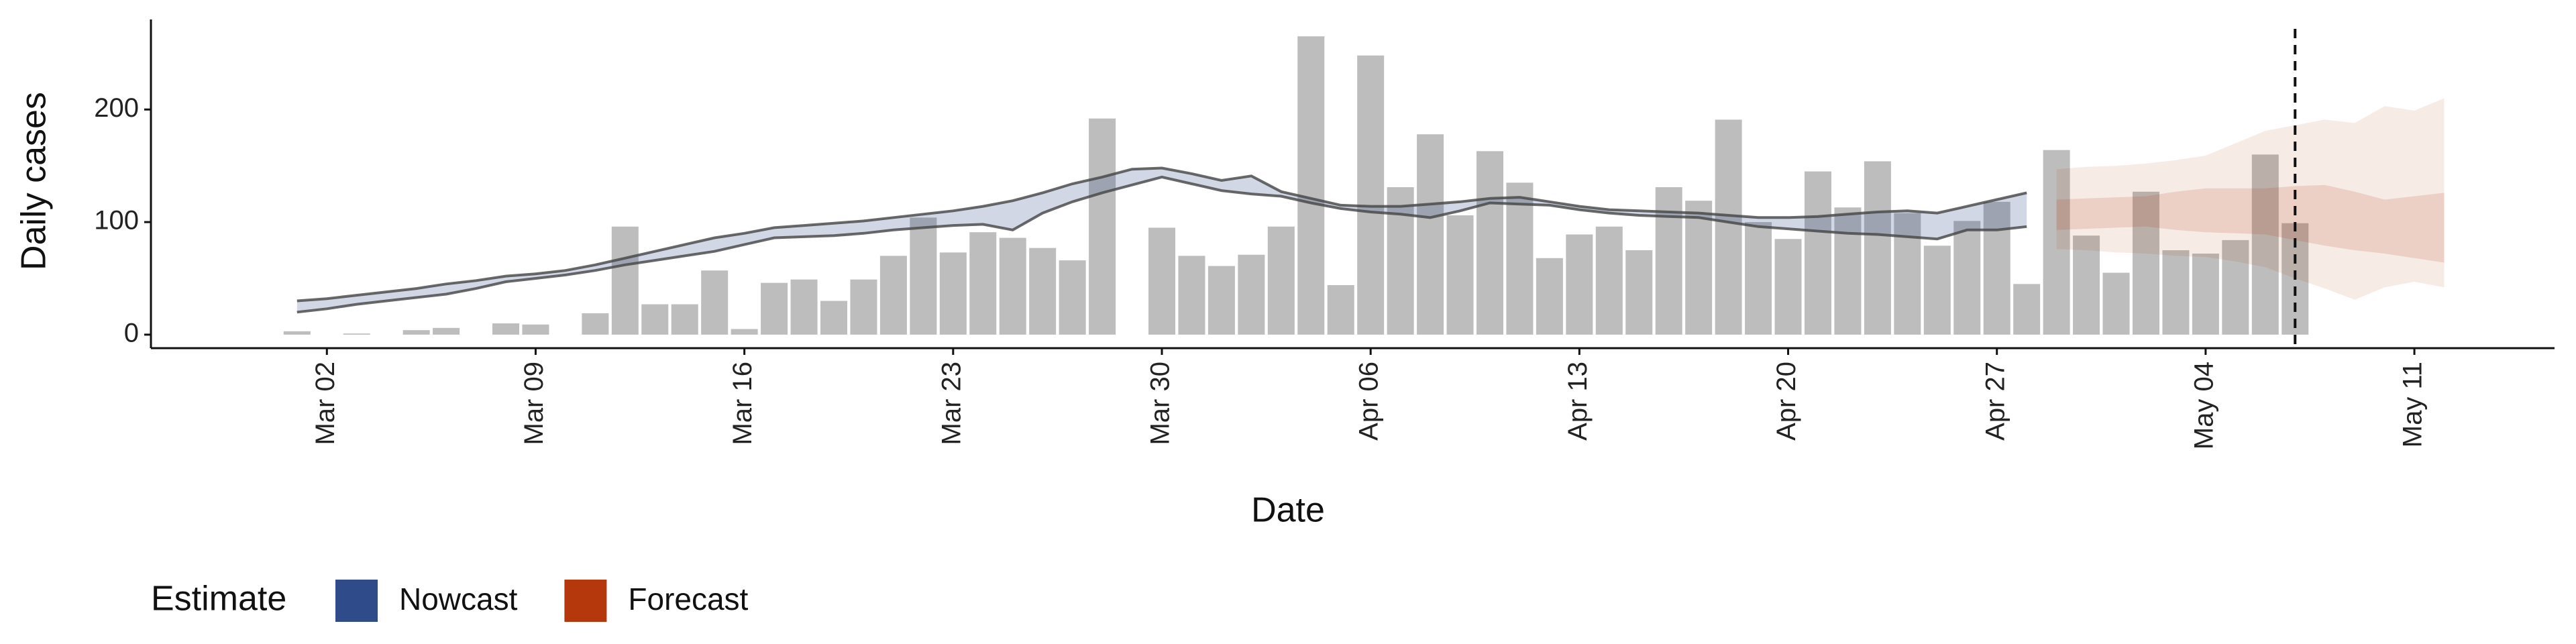  Describe the element at coordinates (325, 403) in the screenshot. I see `x-tick-label: Mar 02` at that location.